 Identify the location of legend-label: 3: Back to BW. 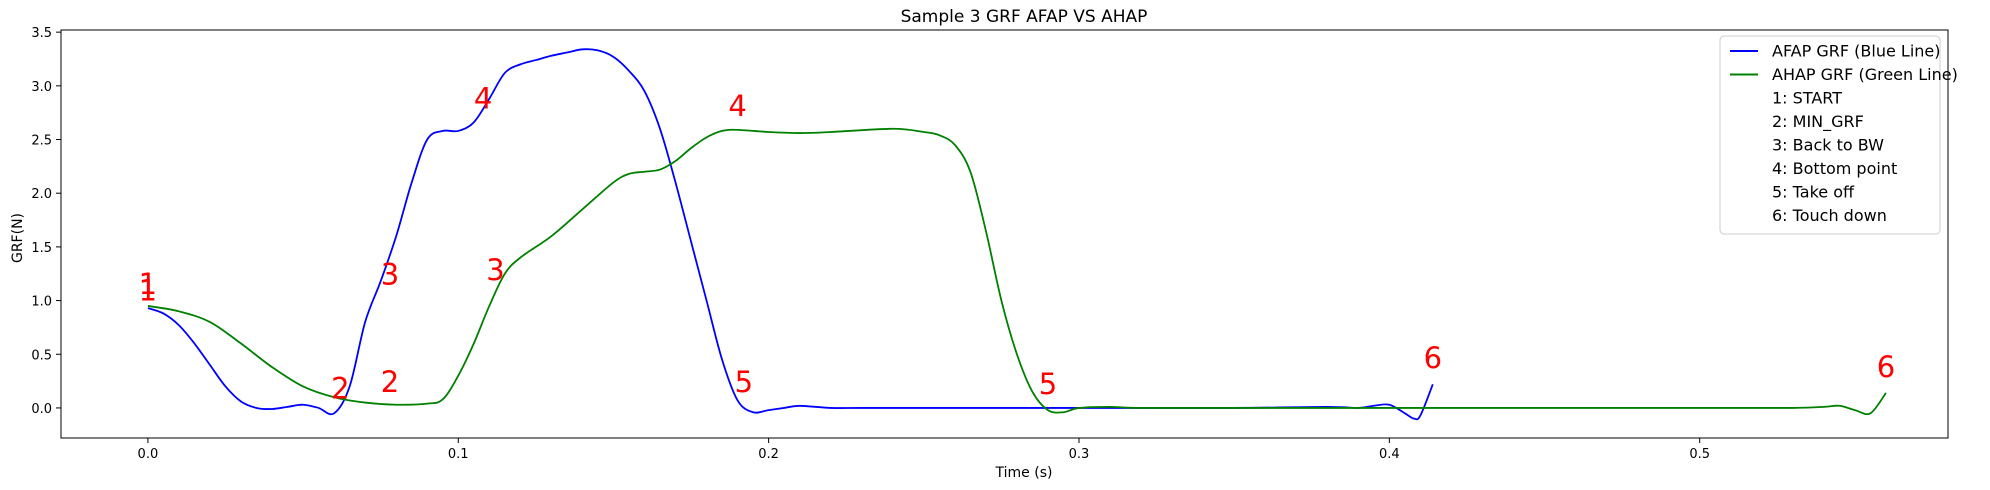
(1828, 145).